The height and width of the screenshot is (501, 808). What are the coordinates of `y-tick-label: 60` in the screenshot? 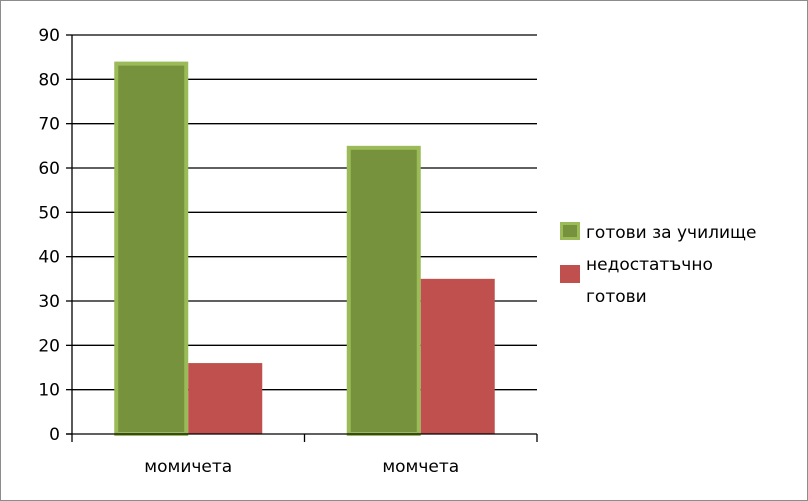 It's located at (49, 169).